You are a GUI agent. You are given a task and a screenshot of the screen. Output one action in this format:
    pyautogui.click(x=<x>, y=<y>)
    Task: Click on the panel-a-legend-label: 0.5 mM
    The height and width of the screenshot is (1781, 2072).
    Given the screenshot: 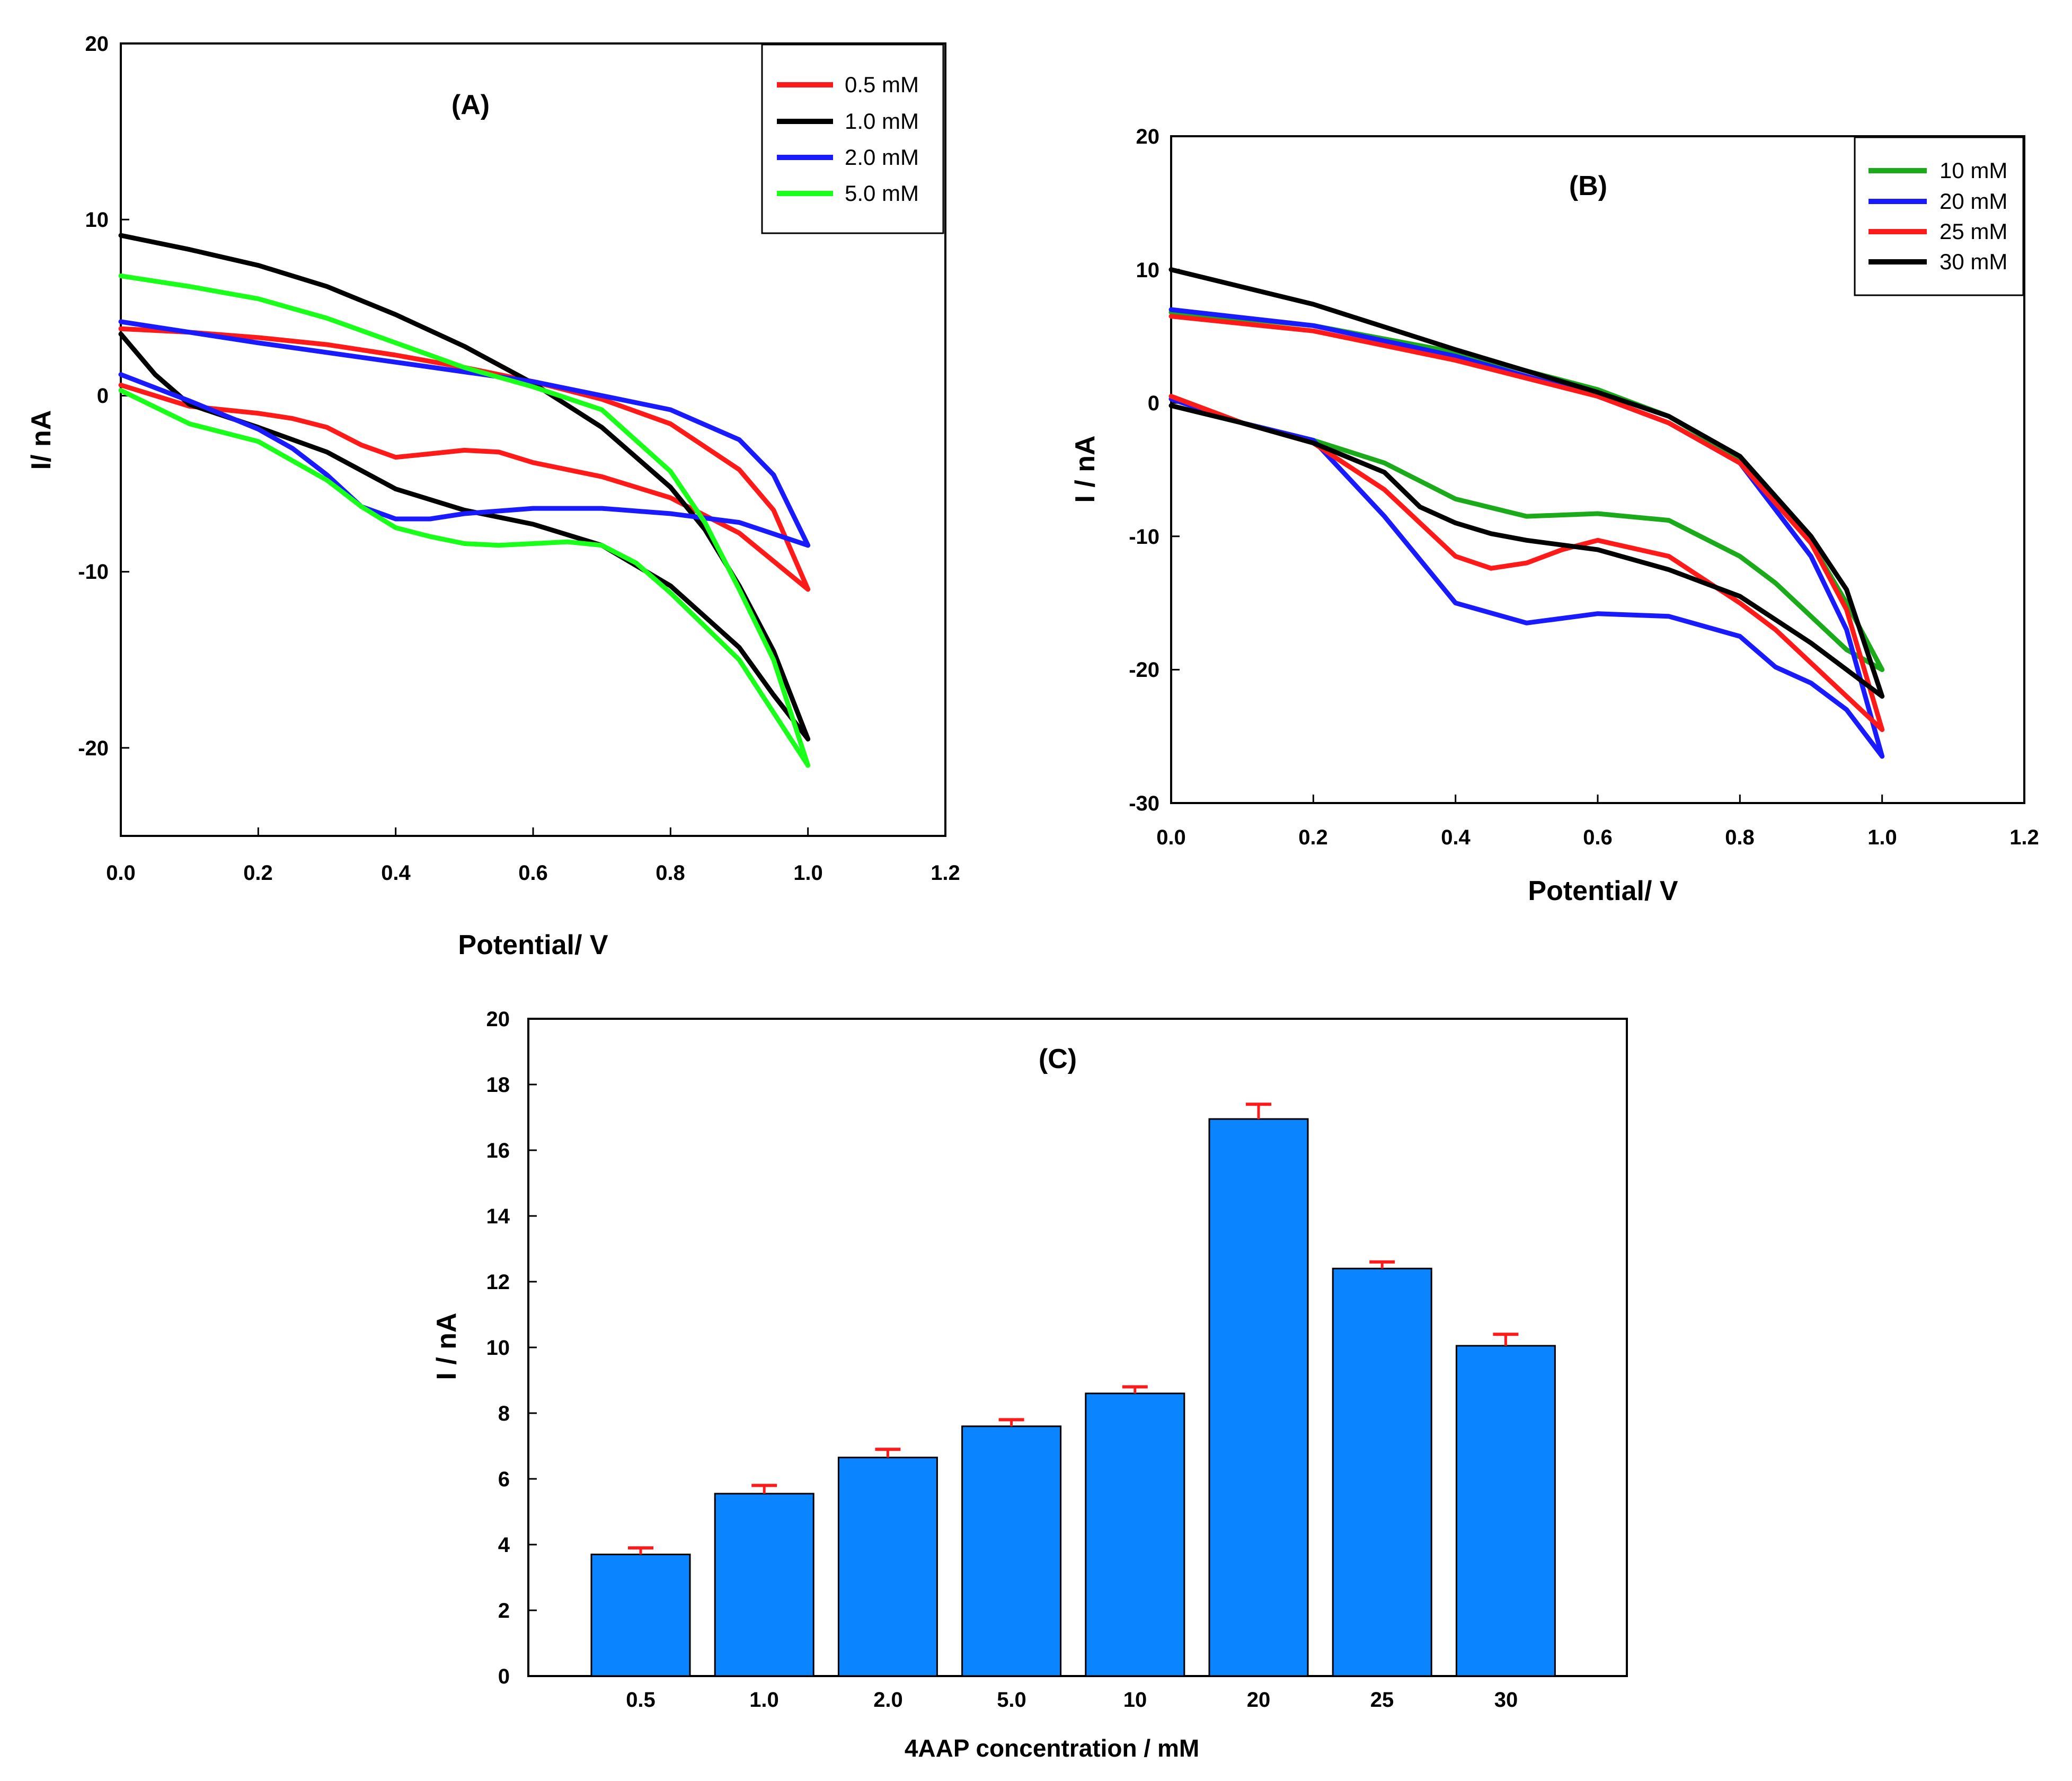 What is the action you would take?
    pyautogui.click(x=882, y=84)
    